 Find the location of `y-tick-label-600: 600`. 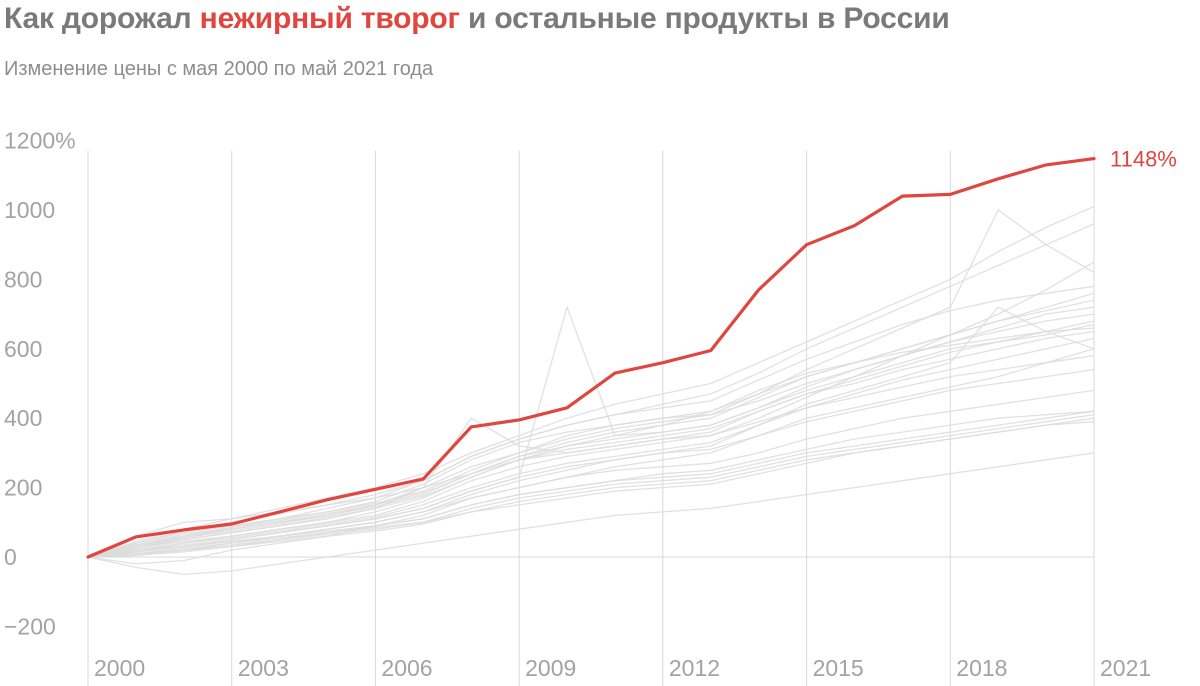

y-tick-label-600: 600 is located at coordinates (23, 349).